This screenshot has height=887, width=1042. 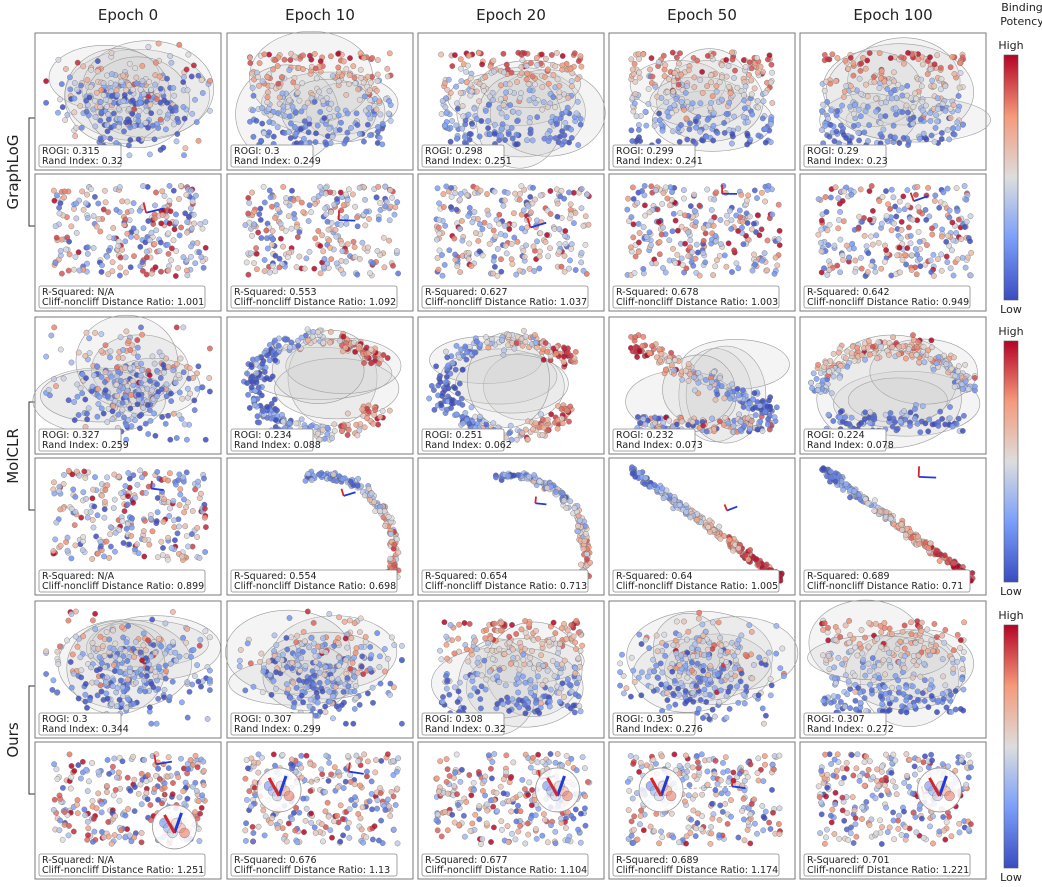 What do you see at coordinates (85, 445) in the screenshot?
I see `rand-index-value: Rand Index: 0.259` at bounding box center [85, 445].